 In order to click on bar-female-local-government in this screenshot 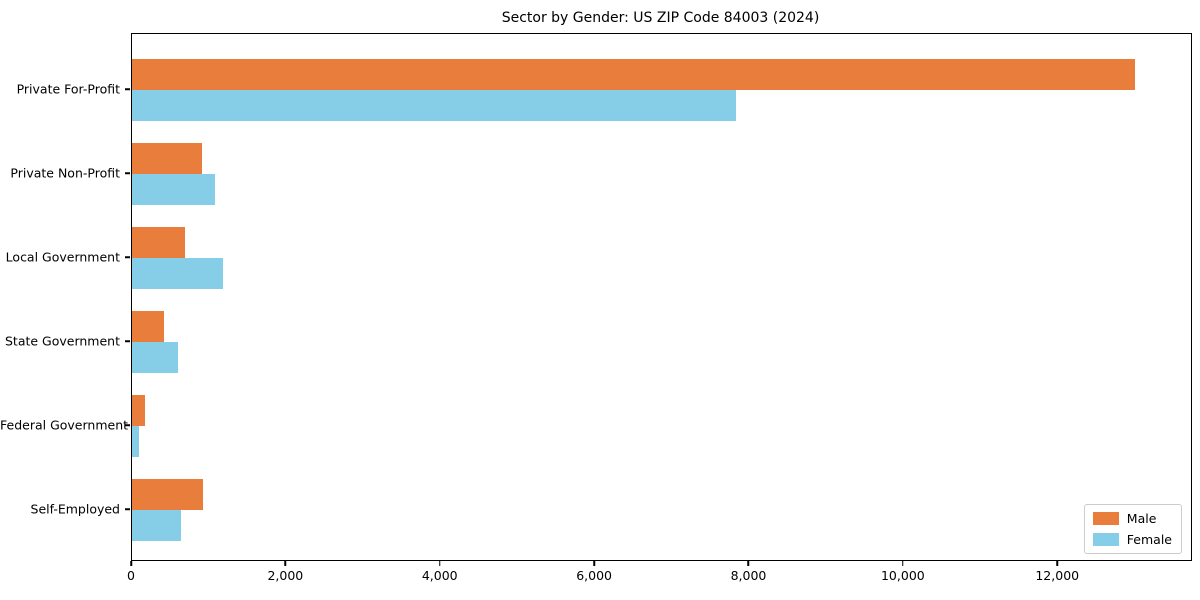, I will do `click(178, 273)`.